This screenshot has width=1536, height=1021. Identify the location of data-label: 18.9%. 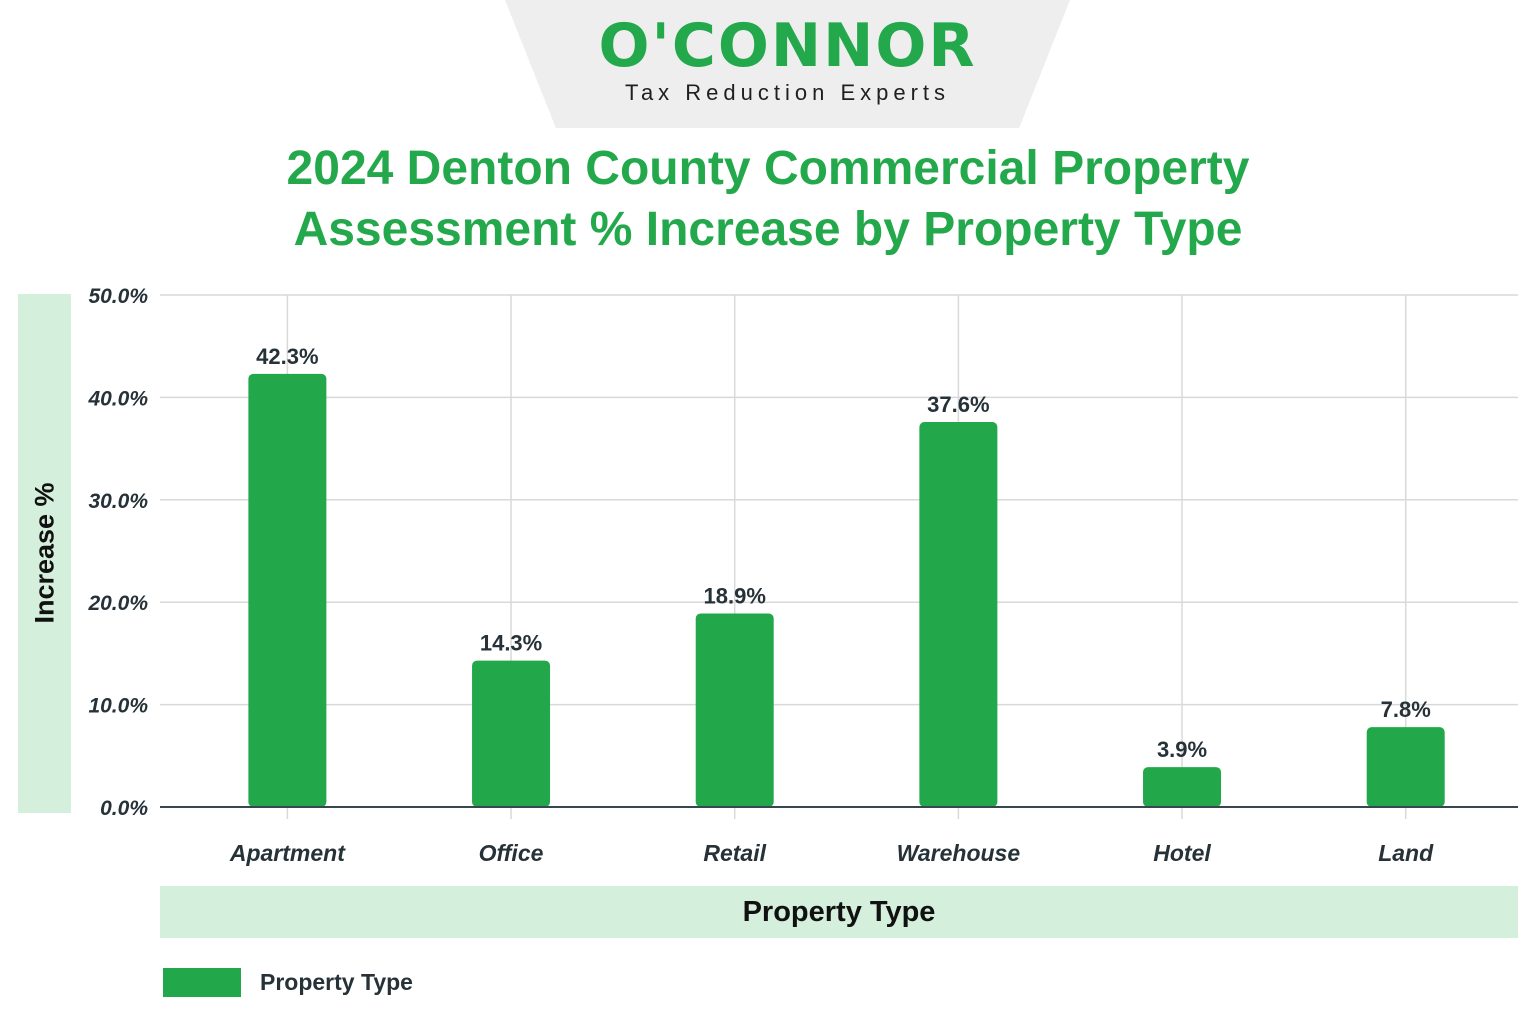
(735, 595).